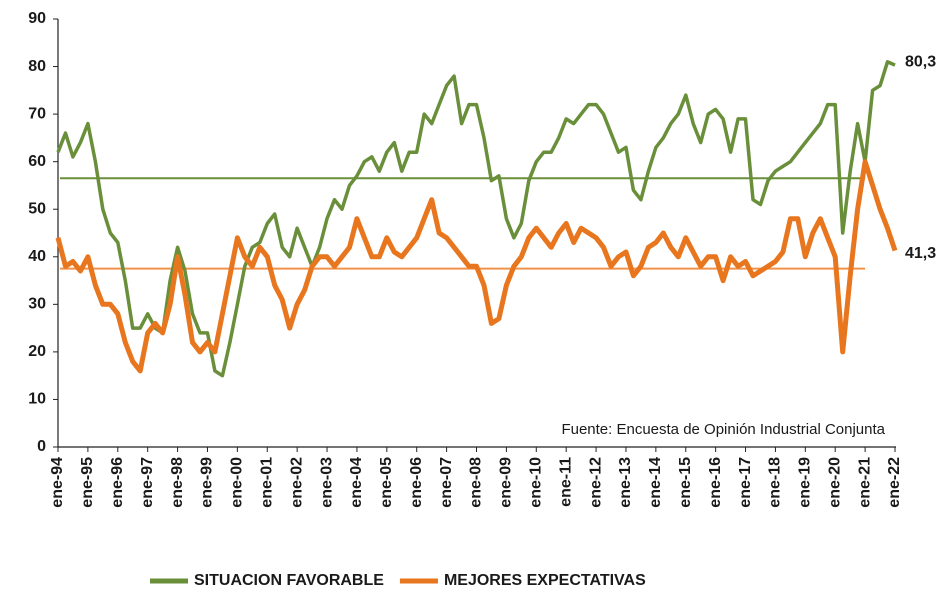  Describe the element at coordinates (805, 482) in the screenshot. I see `x-tick-label: ene-19` at that location.